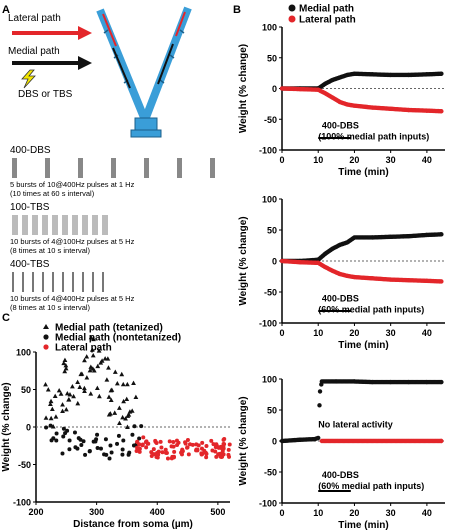 The height and width of the screenshot is (531, 474). What do you see at coordinates (52, 33) in the screenshot?
I see `lateral-arrow` at bounding box center [52, 33].